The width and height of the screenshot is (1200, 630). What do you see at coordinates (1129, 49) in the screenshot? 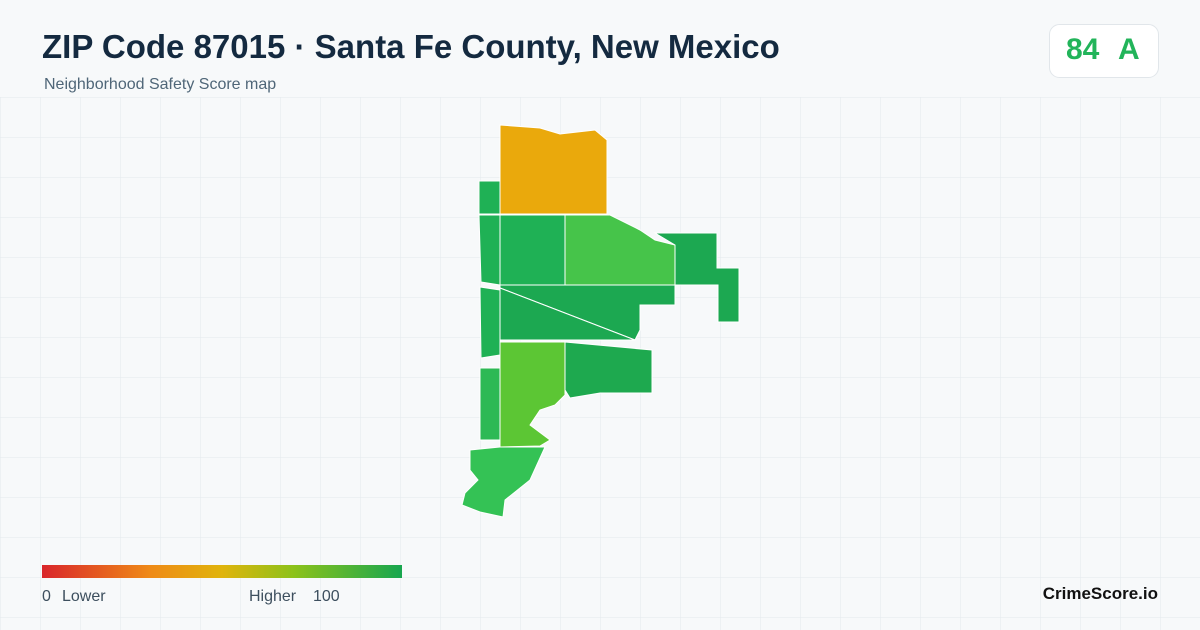
I see `score-grade: A` at bounding box center [1129, 49].